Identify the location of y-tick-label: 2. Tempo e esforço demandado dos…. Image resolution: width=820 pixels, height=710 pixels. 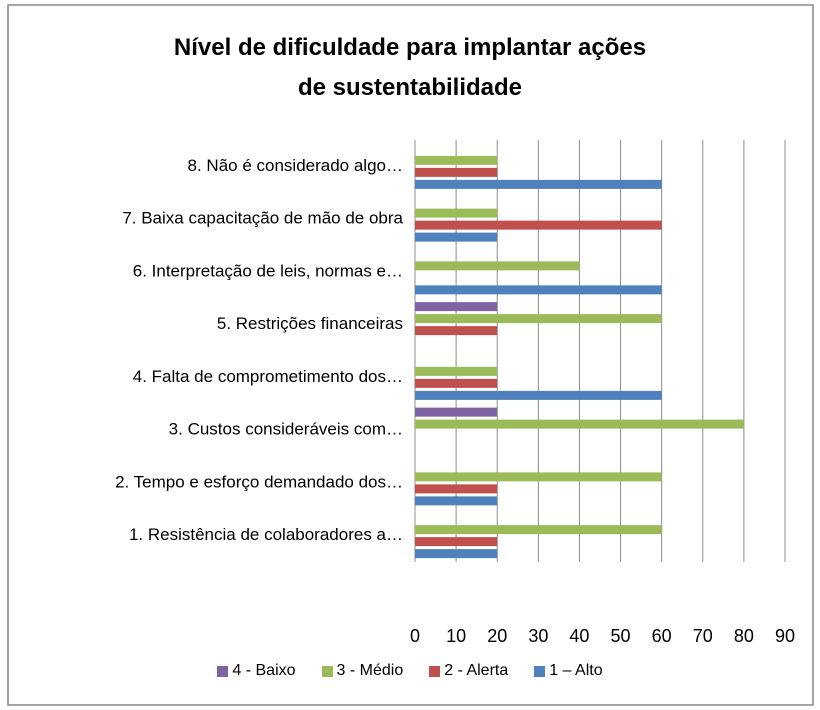
(259, 481).